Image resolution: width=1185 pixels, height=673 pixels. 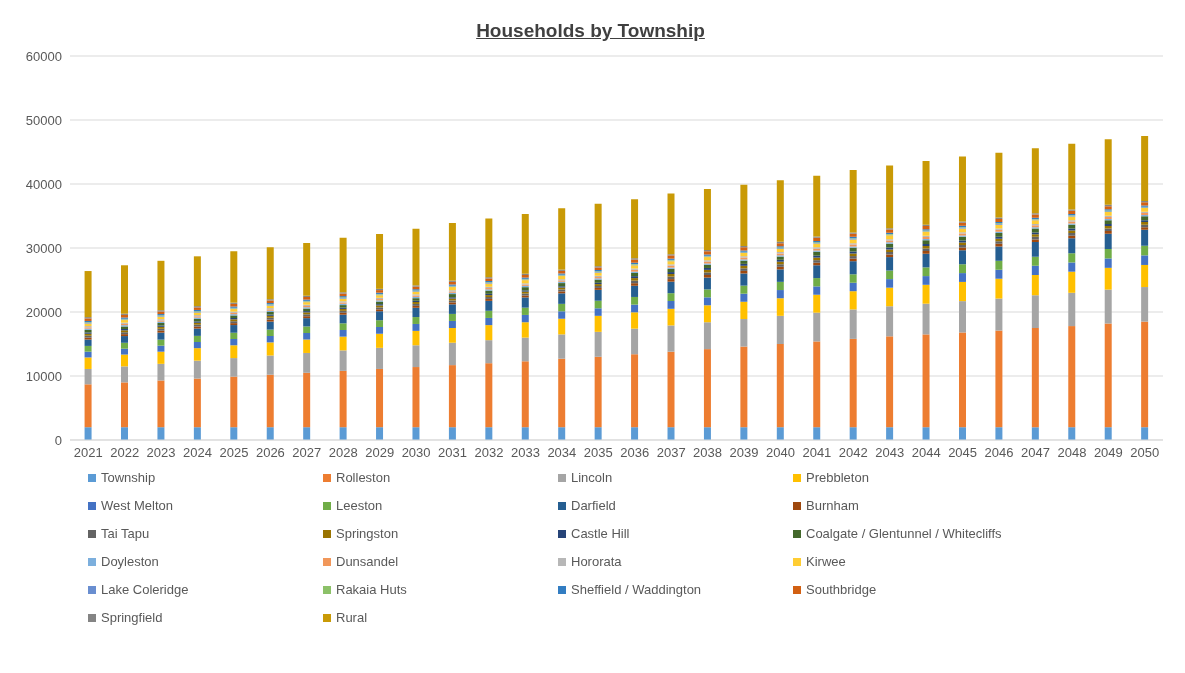 I want to click on x-tick-label: 2047, so click(x=1035, y=453).